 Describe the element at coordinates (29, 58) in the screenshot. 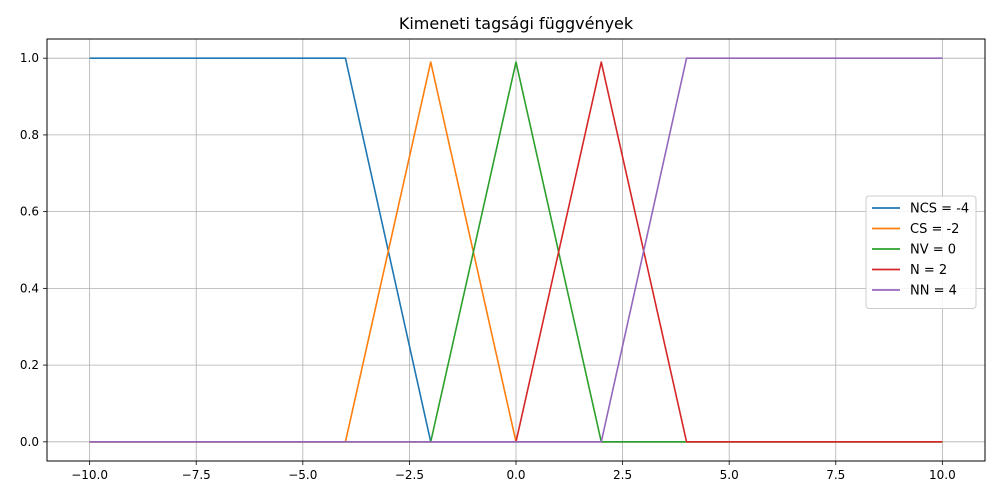

I see `y-tick-label: 1.0` at that location.